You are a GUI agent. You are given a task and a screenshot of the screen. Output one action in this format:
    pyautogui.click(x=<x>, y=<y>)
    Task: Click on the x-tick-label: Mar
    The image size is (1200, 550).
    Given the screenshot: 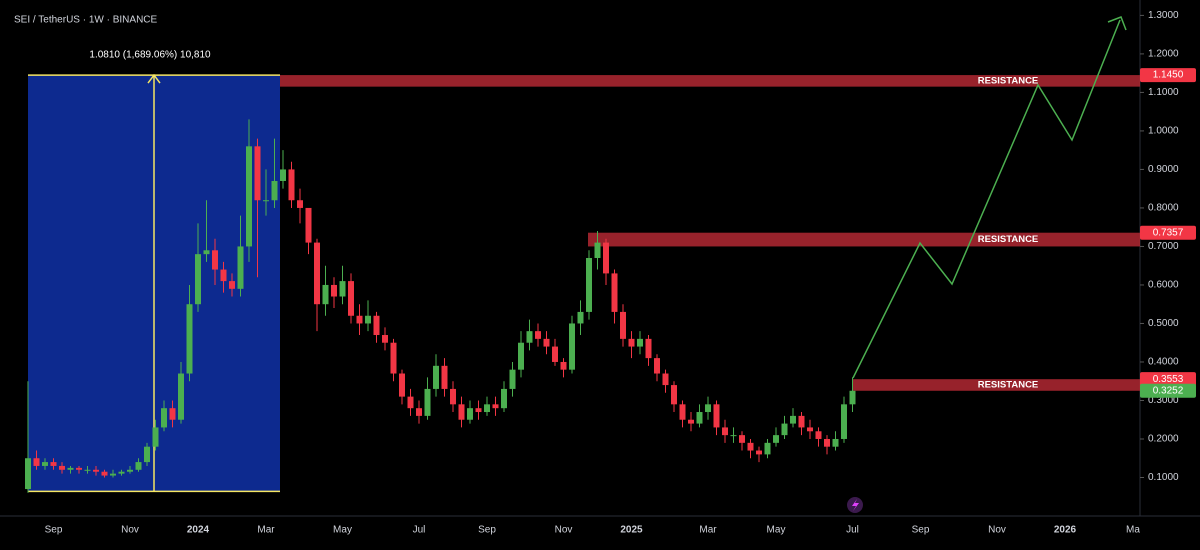 What is the action you would take?
    pyautogui.click(x=266, y=530)
    